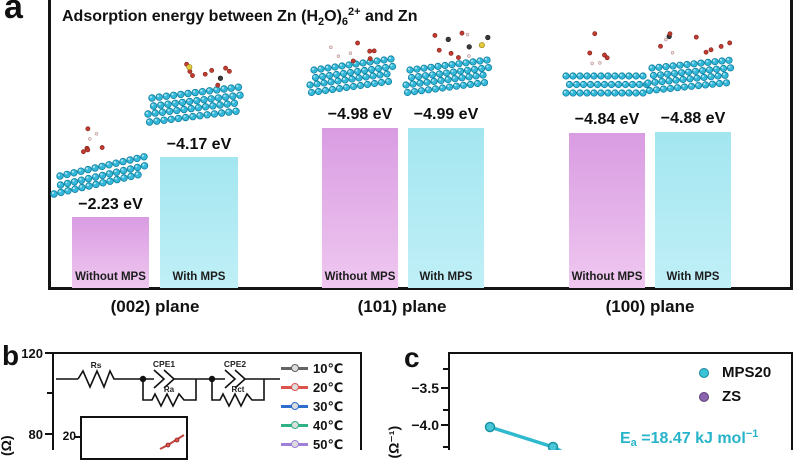 The width and height of the screenshot is (800, 460). Describe the element at coordinates (446, 114) in the screenshot. I see `bar-value: −4.99 eV` at that location.